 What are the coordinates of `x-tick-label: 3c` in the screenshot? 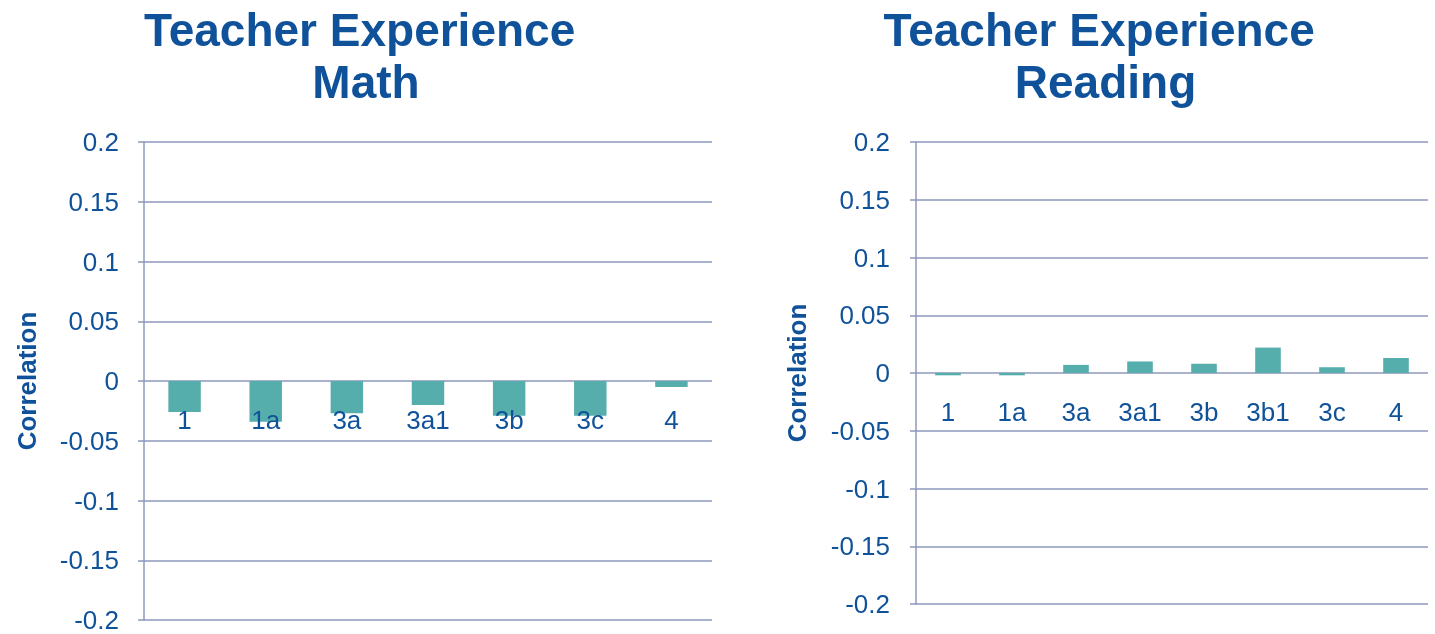 It's located at (1332, 412).